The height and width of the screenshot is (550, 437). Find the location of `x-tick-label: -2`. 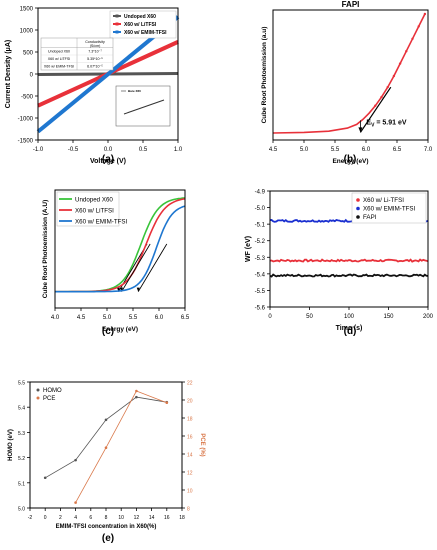

x-tick-label: -2 is located at coordinates (30, 518).